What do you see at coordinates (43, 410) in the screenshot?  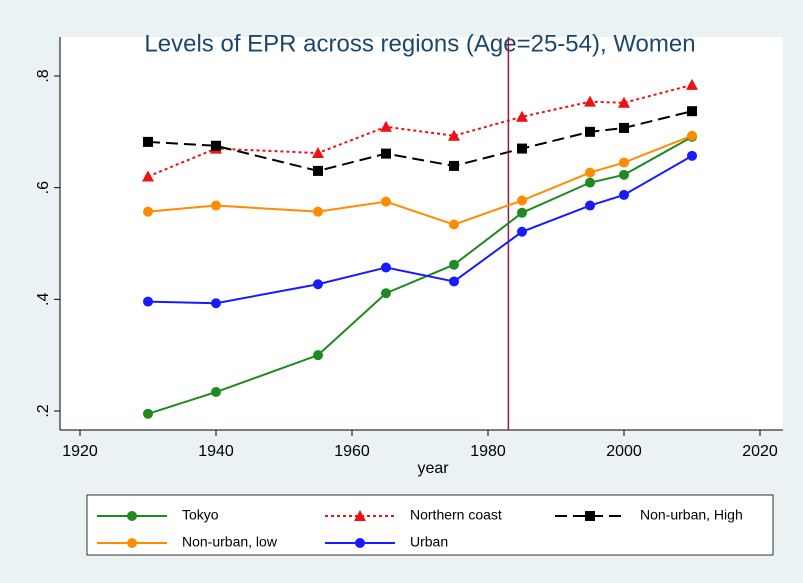 I see `y-tick-label: .2` at bounding box center [43, 410].